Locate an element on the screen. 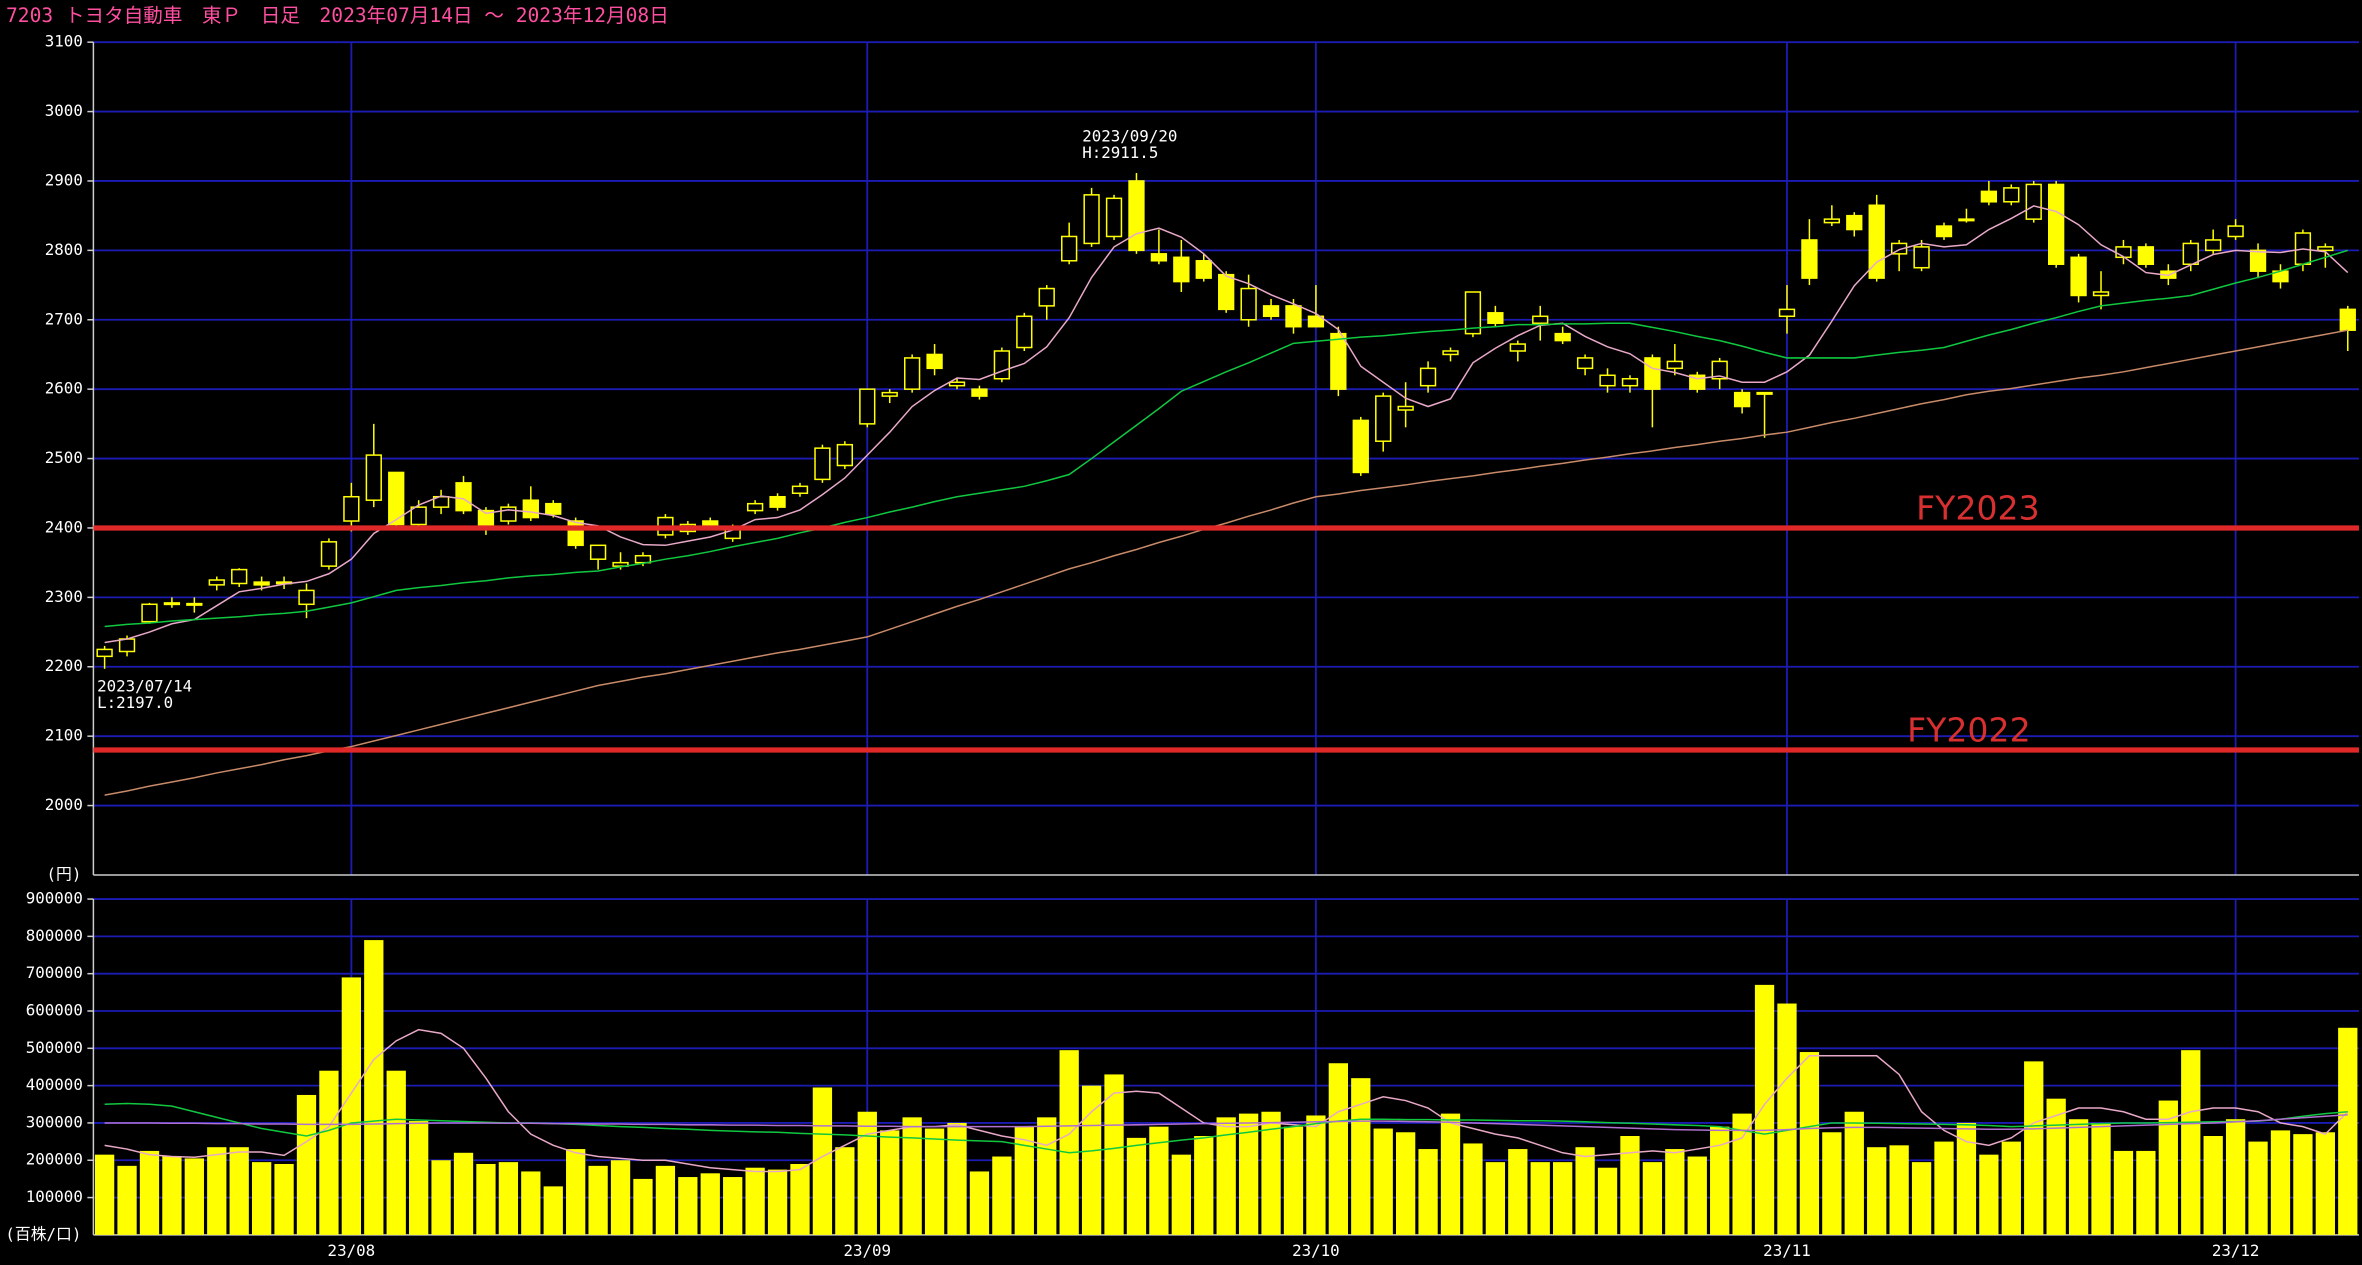 Image resolution: width=2362 pixels, height=1265 pixels. y-tick-label: 2400 is located at coordinates (64, 526).